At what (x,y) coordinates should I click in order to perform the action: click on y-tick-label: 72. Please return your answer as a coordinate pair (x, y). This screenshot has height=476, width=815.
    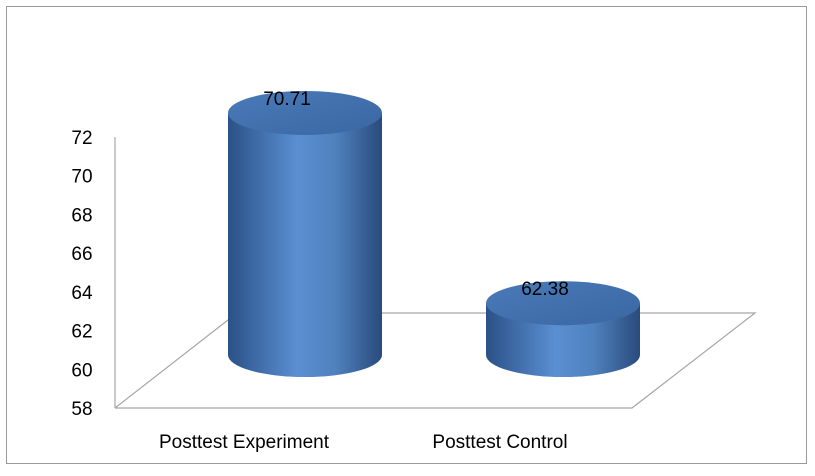
    Looking at the image, I should click on (81, 138).